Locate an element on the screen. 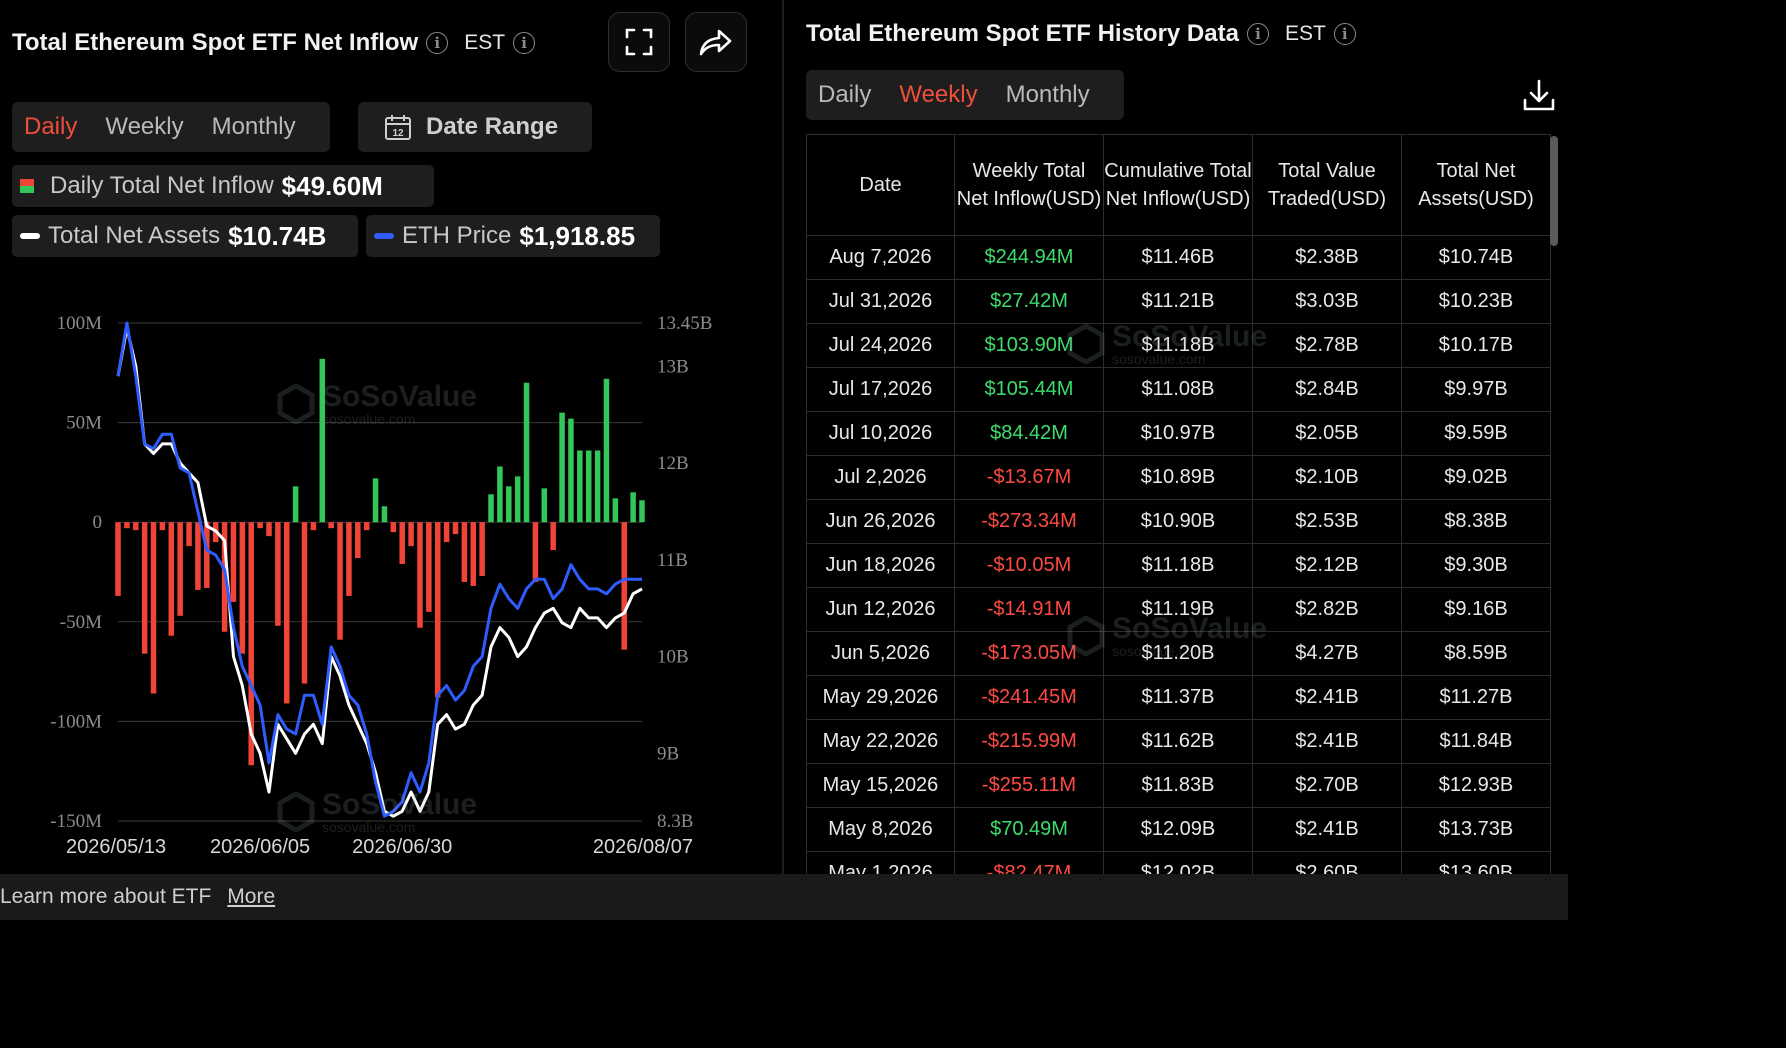 Image resolution: width=1786 pixels, height=1048 pixels. table-row: Jun 26,2026 -$273.34M $10.90B $2.53B $8.38B is located at coordinates (1178, 521).